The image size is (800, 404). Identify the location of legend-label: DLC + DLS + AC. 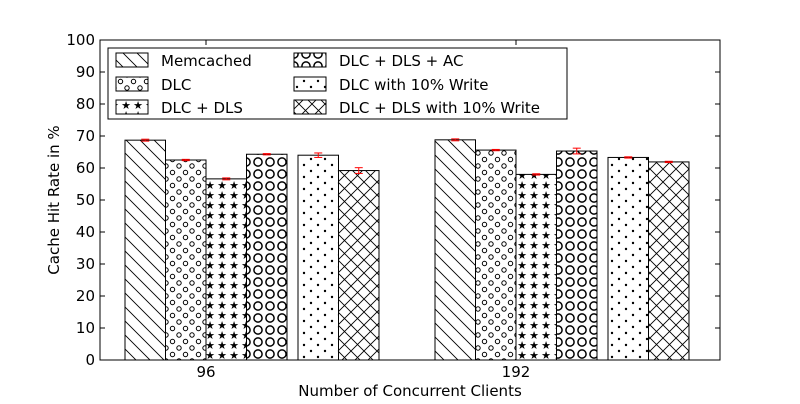
(401, 61).